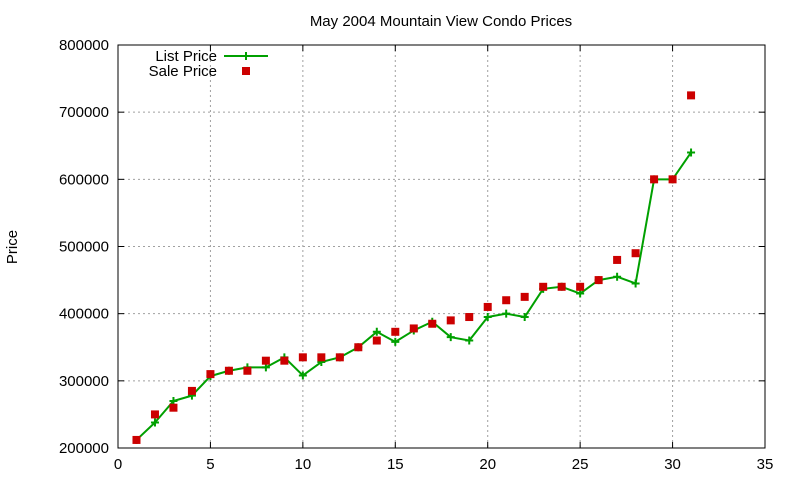 The width and height of the screenshot is (800, 480). What do you see at coordinates (84, 179) in the screenshot?
I see `y-tick-label: 600000` at bounding box center [84, 179].